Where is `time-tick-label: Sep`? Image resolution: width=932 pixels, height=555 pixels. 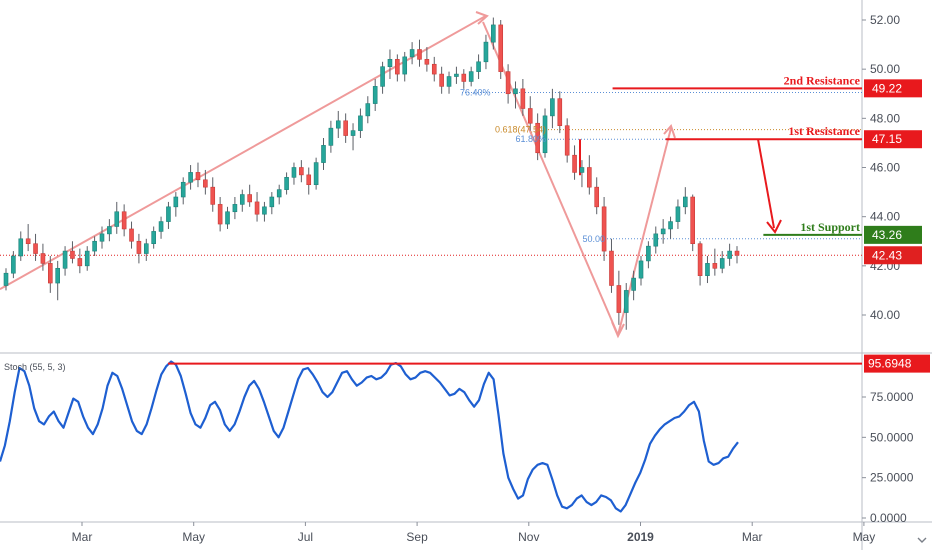
time-tick-label: Sep is located at coordinates (417, 537).